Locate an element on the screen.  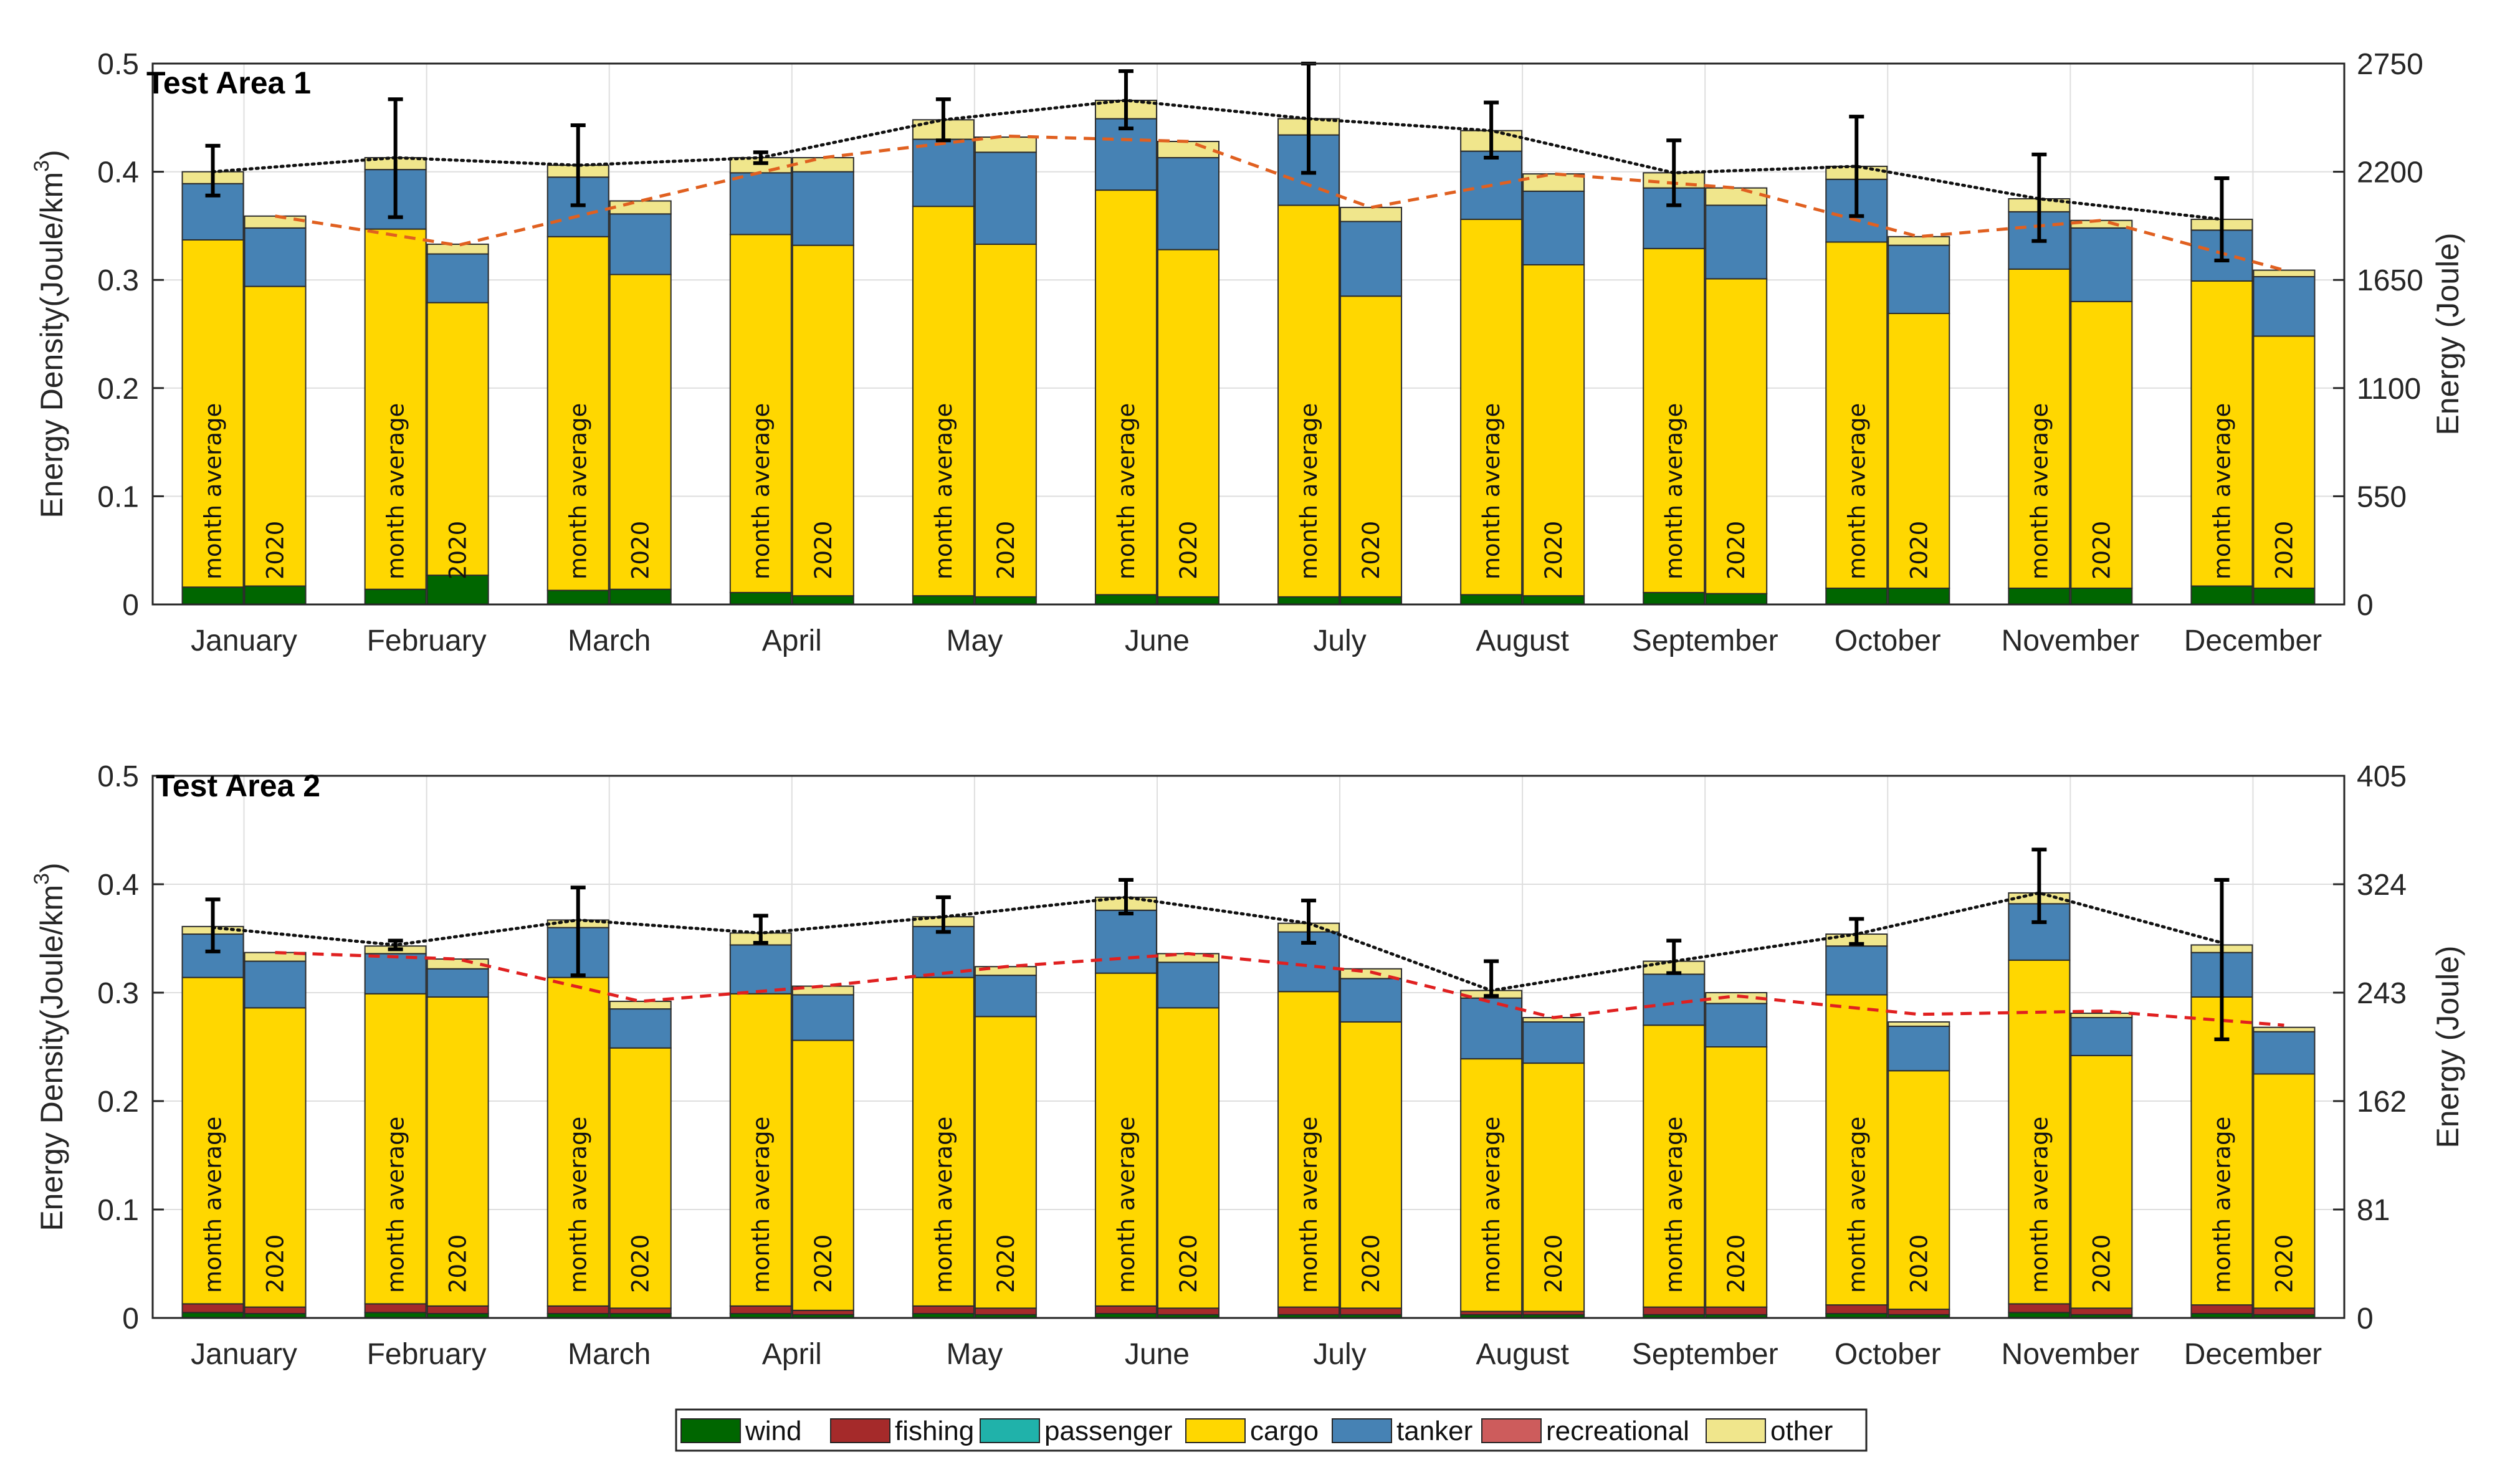
legend-swatch-passenger is located at coordinates (1010, 1431).